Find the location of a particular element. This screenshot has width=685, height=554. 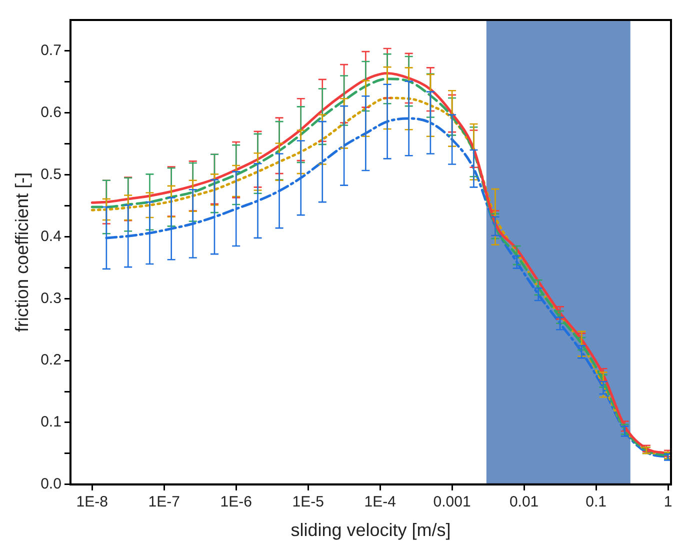

x-tick-label: 1E-5 is located at coordinates (308, 502).